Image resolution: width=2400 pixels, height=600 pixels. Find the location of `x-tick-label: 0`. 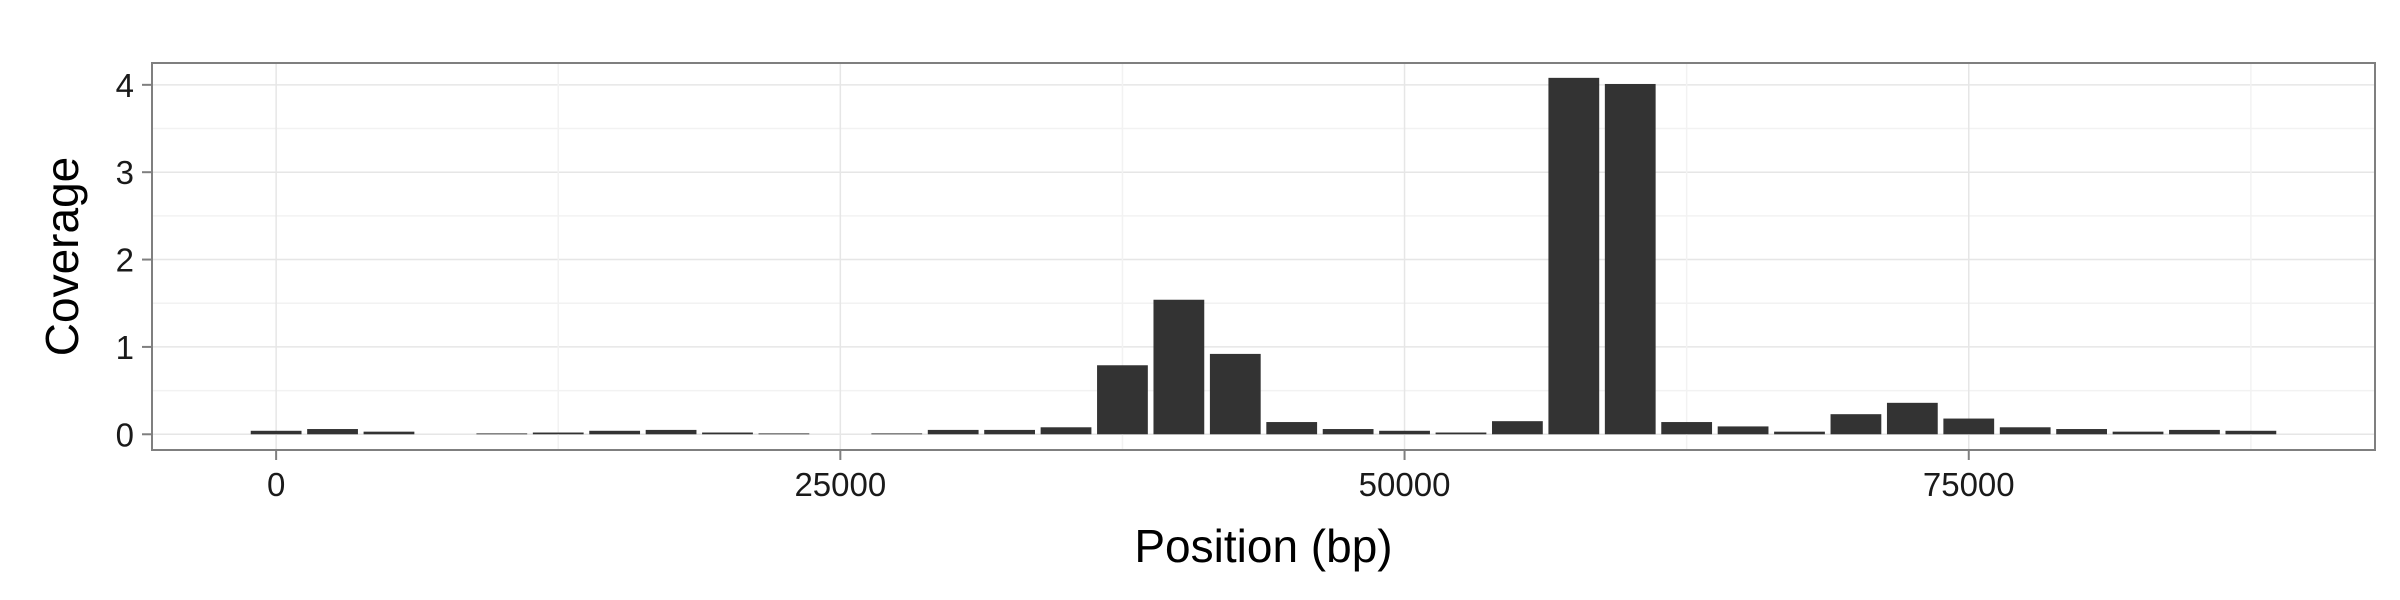

x-tick-label: 0 is located at coordinates (276, 484).